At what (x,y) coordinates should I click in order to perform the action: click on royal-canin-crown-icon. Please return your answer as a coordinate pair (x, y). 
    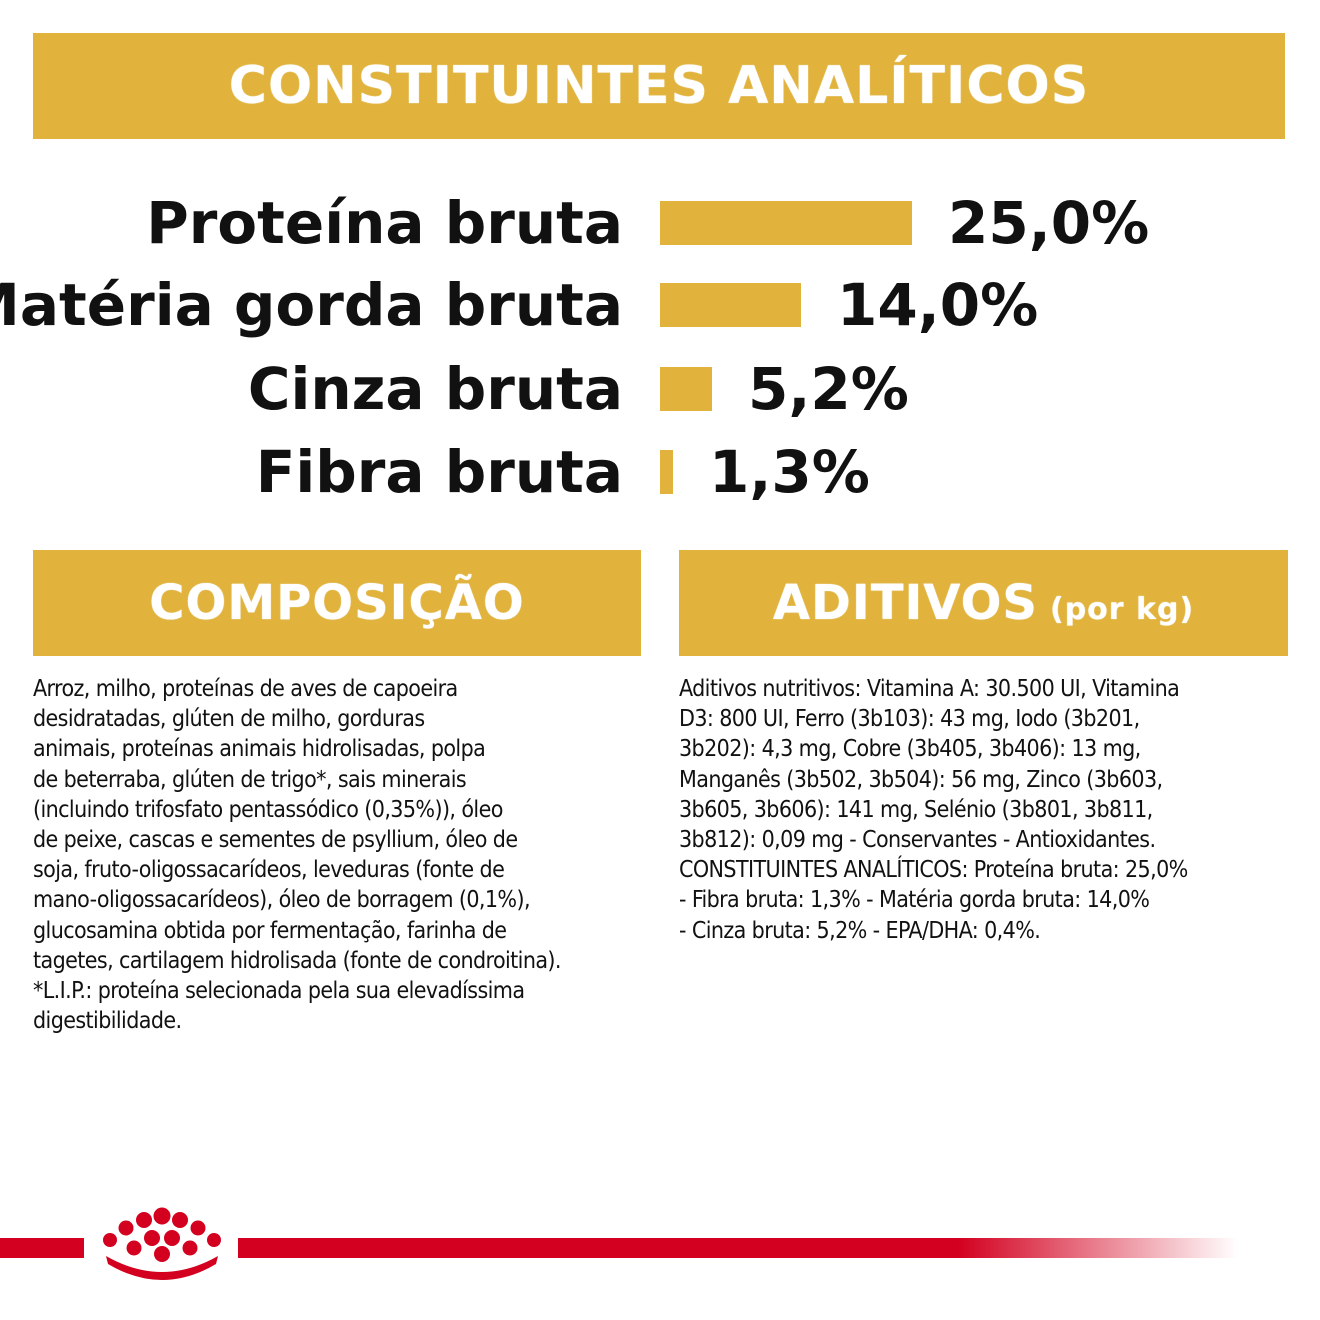
    Looking at the image, I should click on (162, 1243).